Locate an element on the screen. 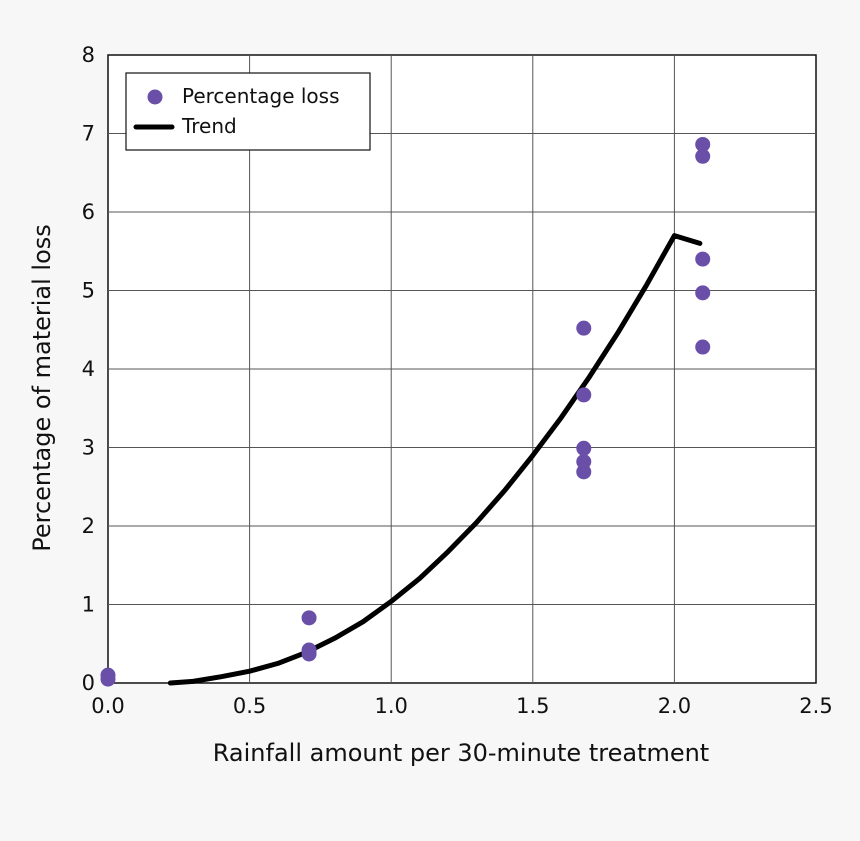  x-tick-label: 1.0 is located at coordinates (390, 706).